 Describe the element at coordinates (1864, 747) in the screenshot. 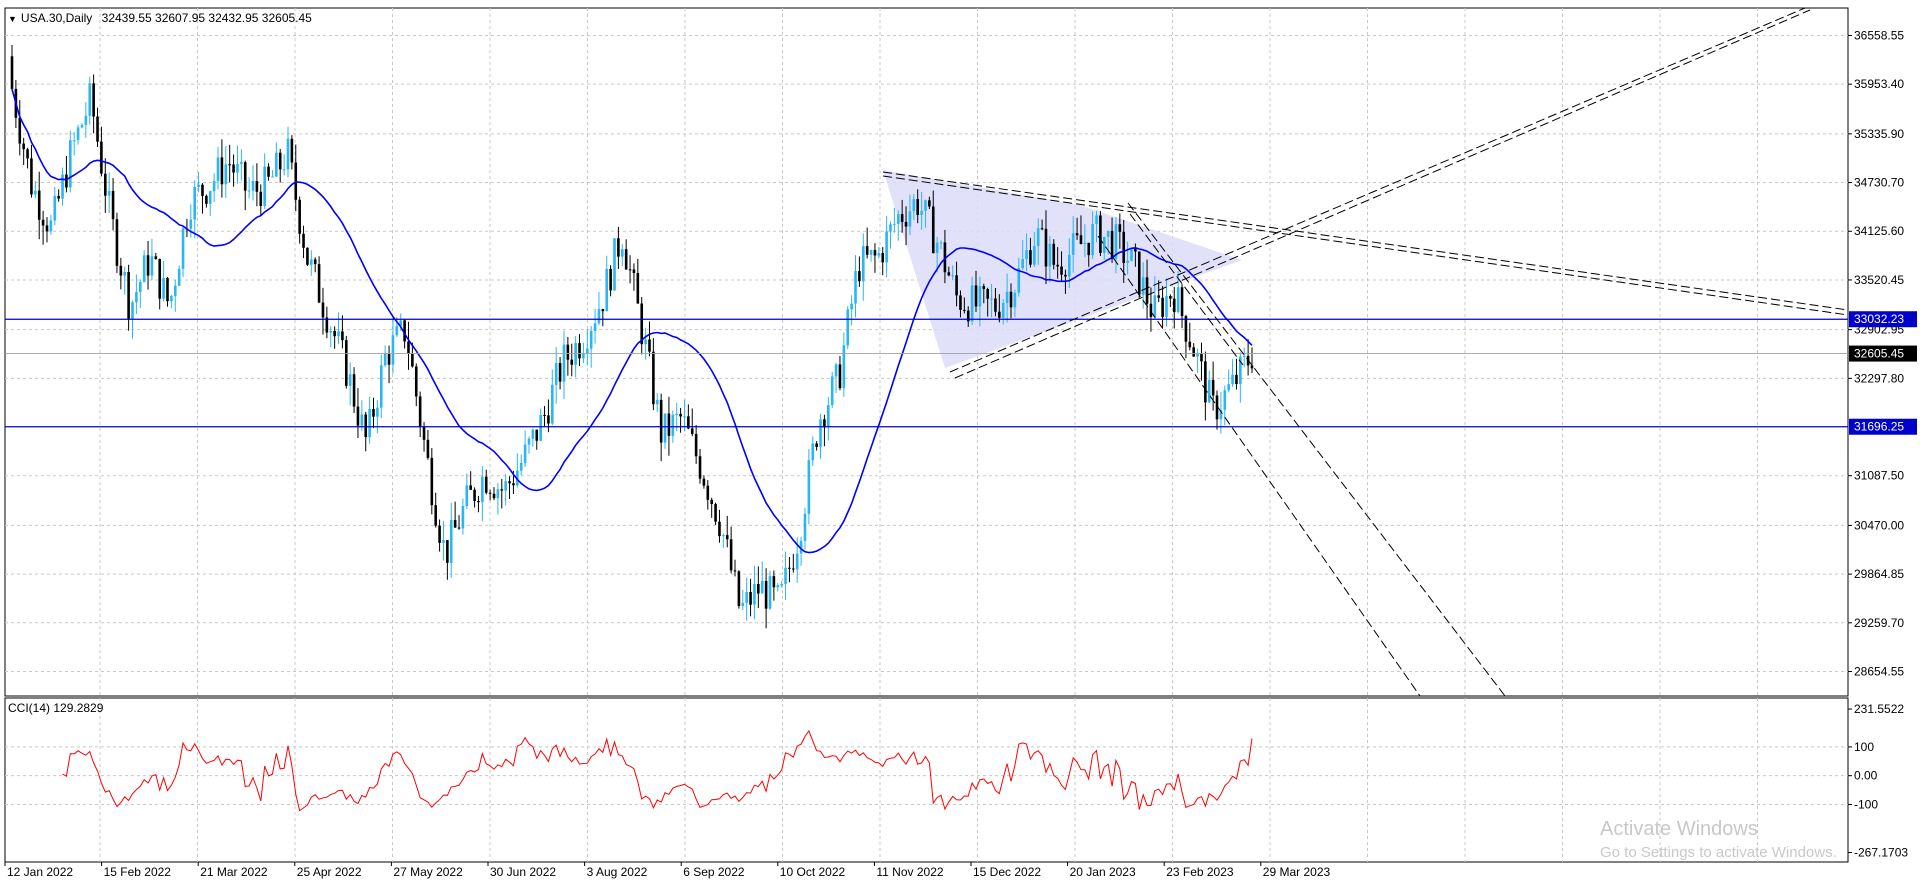

I see `cci-tick-label: 100` at that location.